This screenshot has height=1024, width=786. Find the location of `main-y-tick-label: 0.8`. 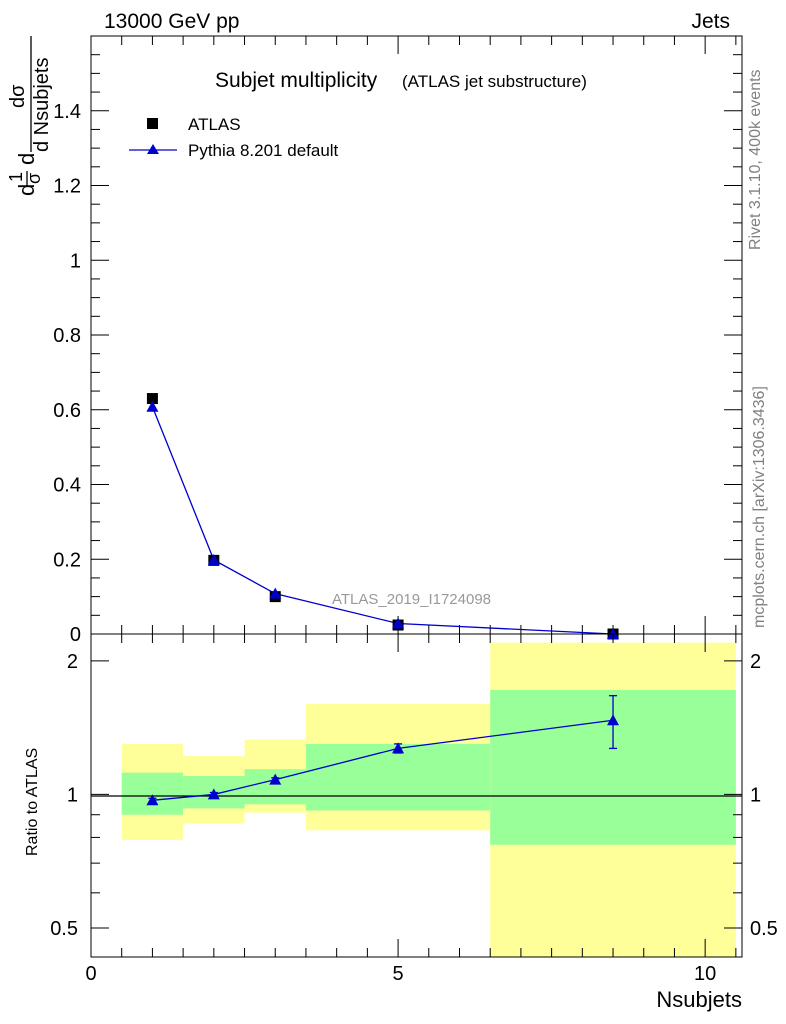

main-y-tick-label: 0.8 is located at coordinates (67, 336).